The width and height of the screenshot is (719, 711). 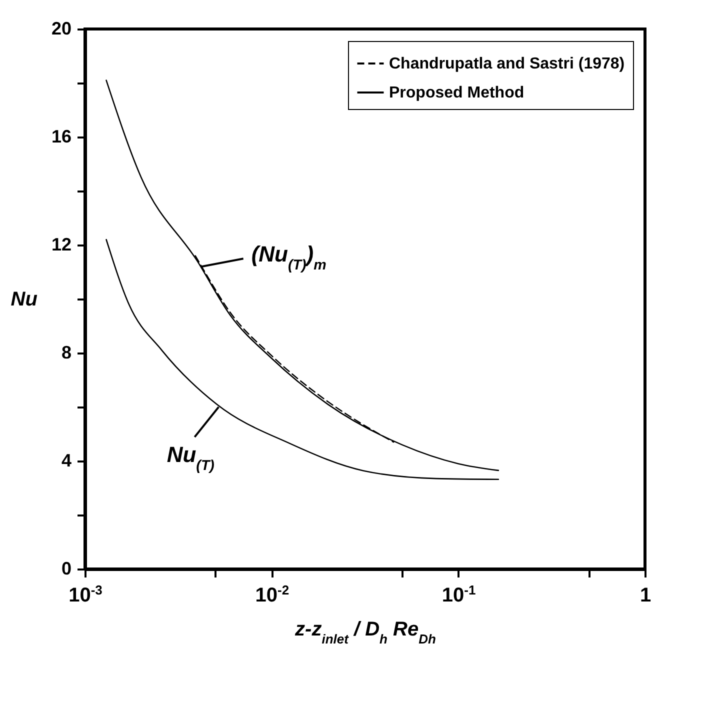 What do you see at coordinates (61, 28) in the screenshot?
I see `y-tick-label: 20` at bounding box center [61, 28].